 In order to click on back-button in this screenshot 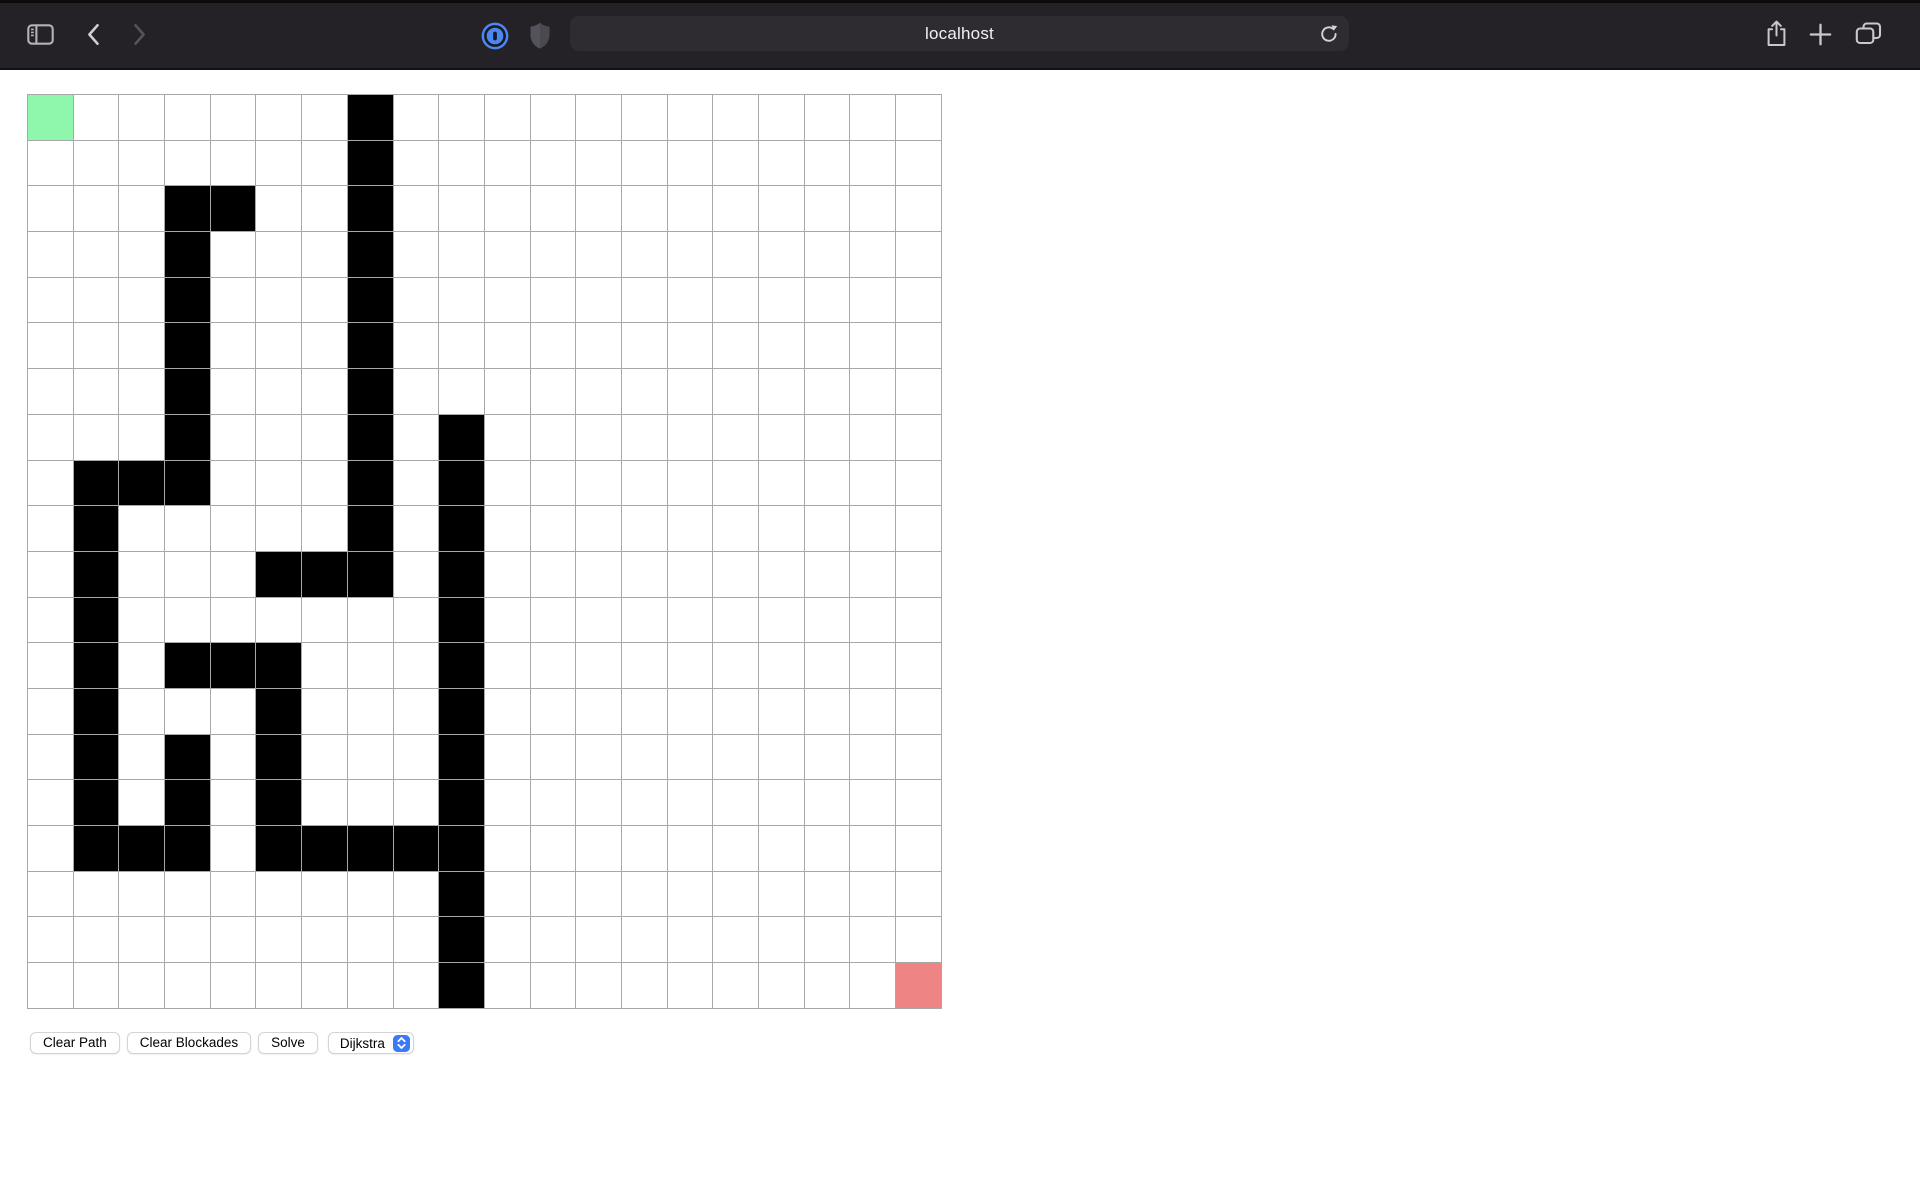, I will do `click(93, 34)`.